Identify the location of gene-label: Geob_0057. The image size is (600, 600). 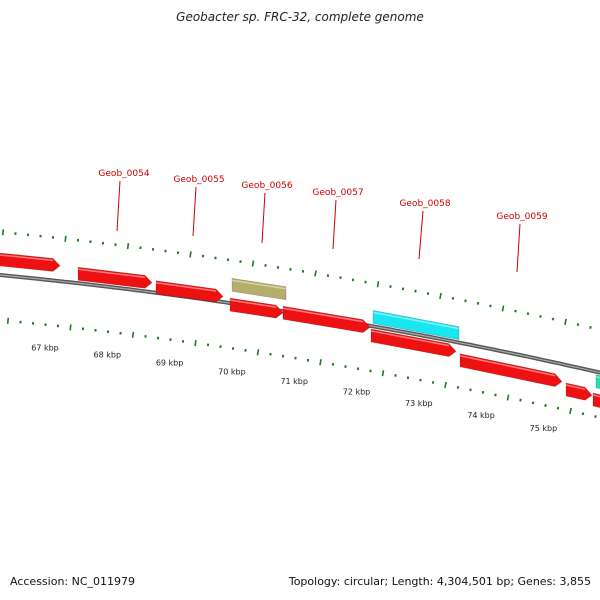
(337, 193).